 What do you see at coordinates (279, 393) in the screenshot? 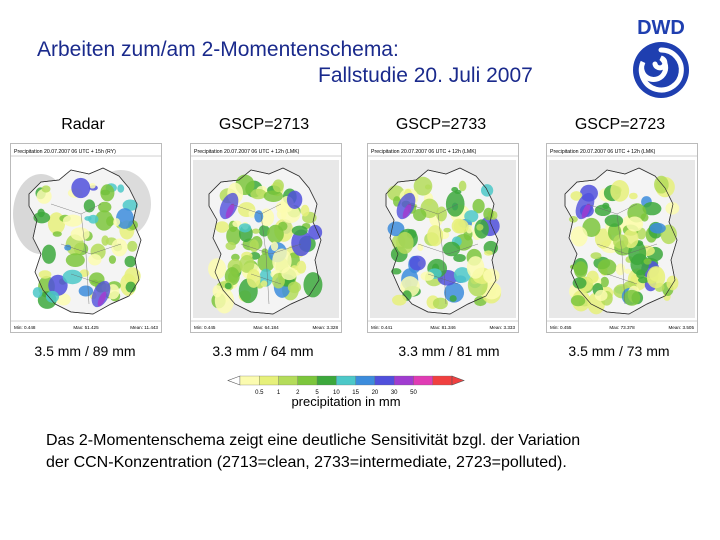
I see `colorbar-tick-label: 1` at bounding box center [279, 393].